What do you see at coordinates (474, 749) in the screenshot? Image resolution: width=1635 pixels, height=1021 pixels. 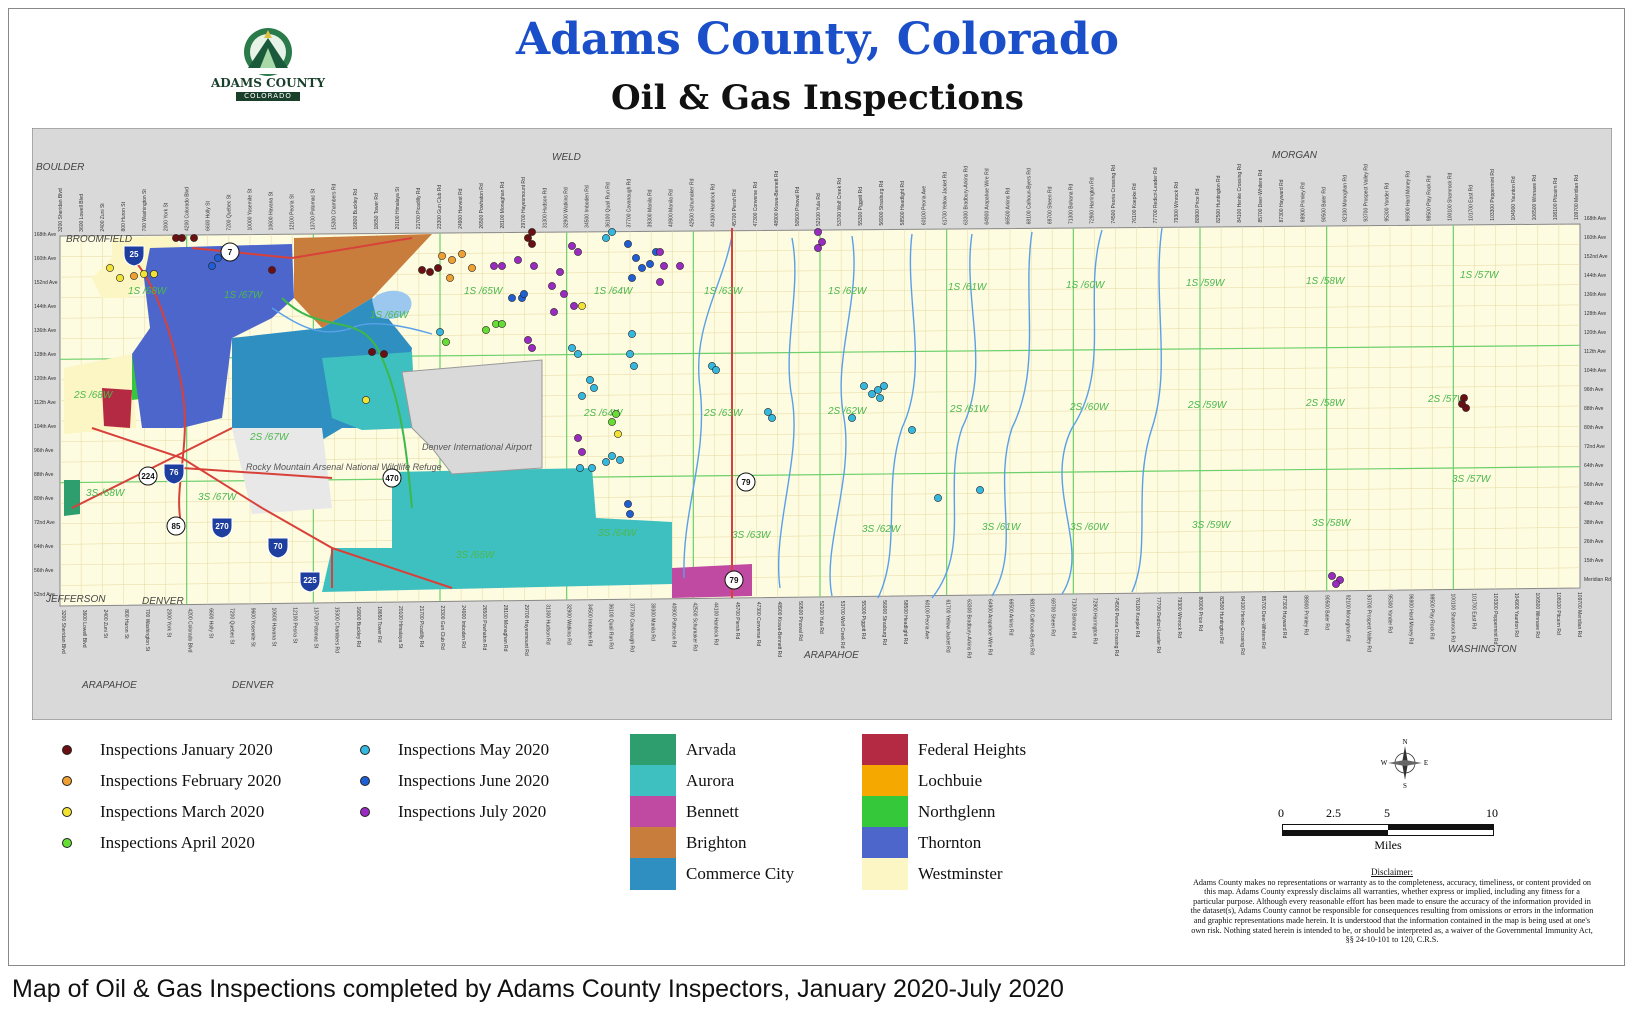 I see `legend-point-label: Inspections May 2020` at bounding box center [474, 749].